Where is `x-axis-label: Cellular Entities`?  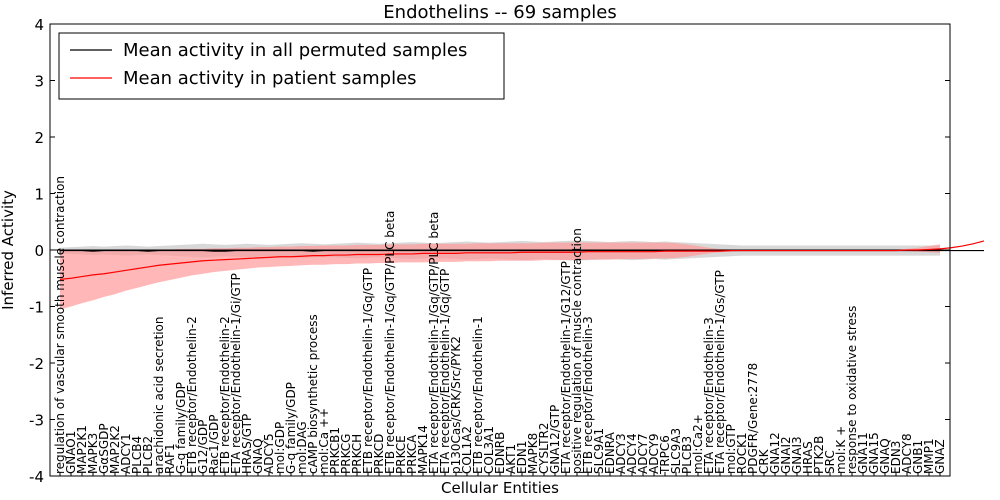
x-axis-label: Cellular Entities is located at coordinates (500, 488).